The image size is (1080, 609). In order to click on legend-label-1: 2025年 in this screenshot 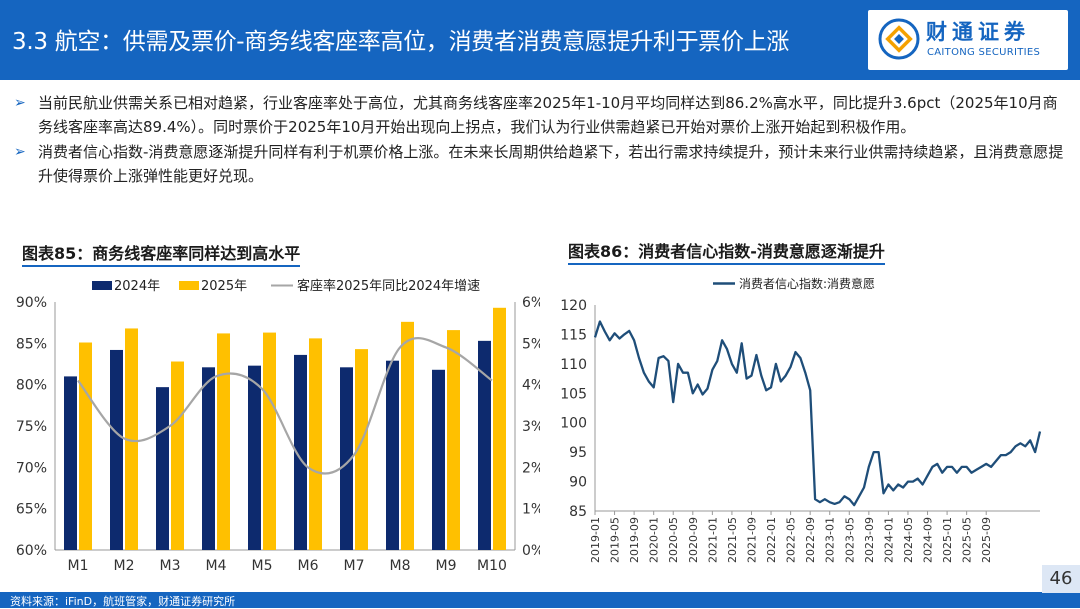, I will do `click(224, 286)`.